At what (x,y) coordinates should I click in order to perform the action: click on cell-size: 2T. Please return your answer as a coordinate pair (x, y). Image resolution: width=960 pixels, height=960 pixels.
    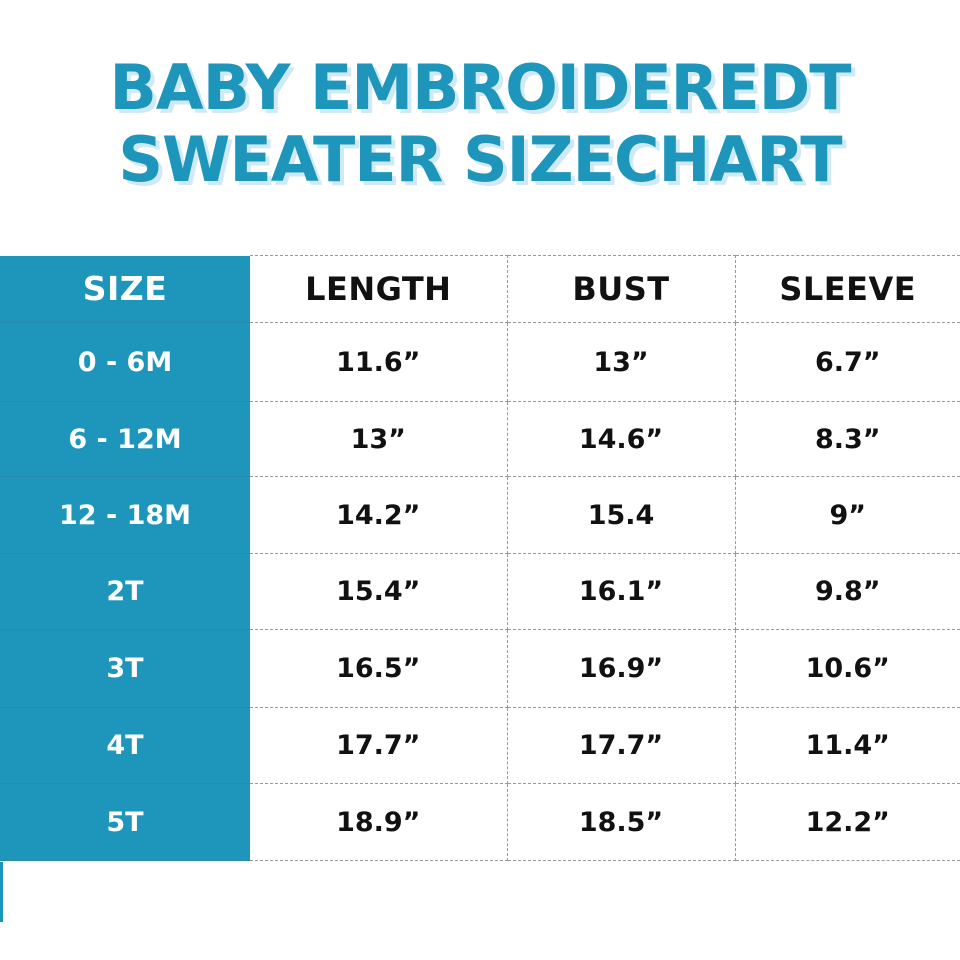
    Looking at the image, I should click on (125, 591).